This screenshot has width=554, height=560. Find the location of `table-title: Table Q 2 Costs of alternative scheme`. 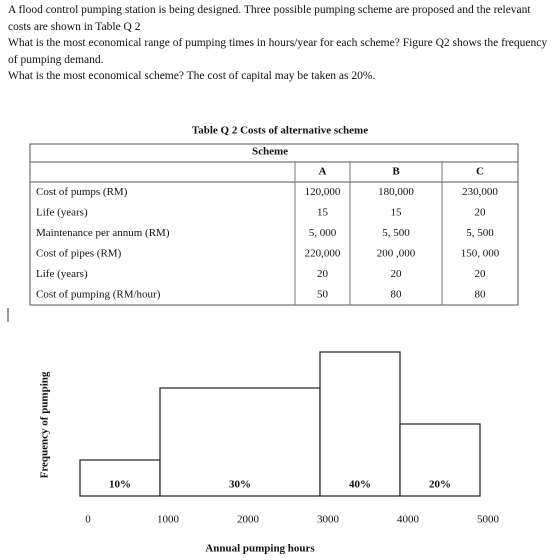

table-title: Table Q 2 Costs of alternative scheme is located at coordinates (280, 131).